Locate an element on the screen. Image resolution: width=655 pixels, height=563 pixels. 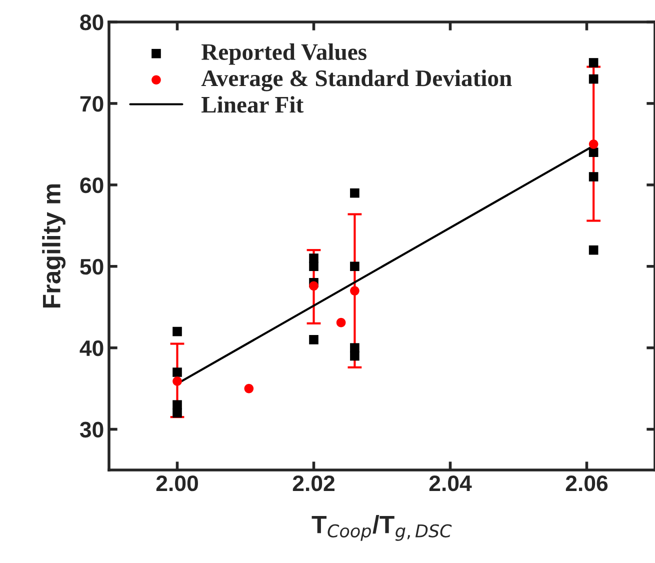
y-axis-title: Fragility m is located at coordinates (54, 246).